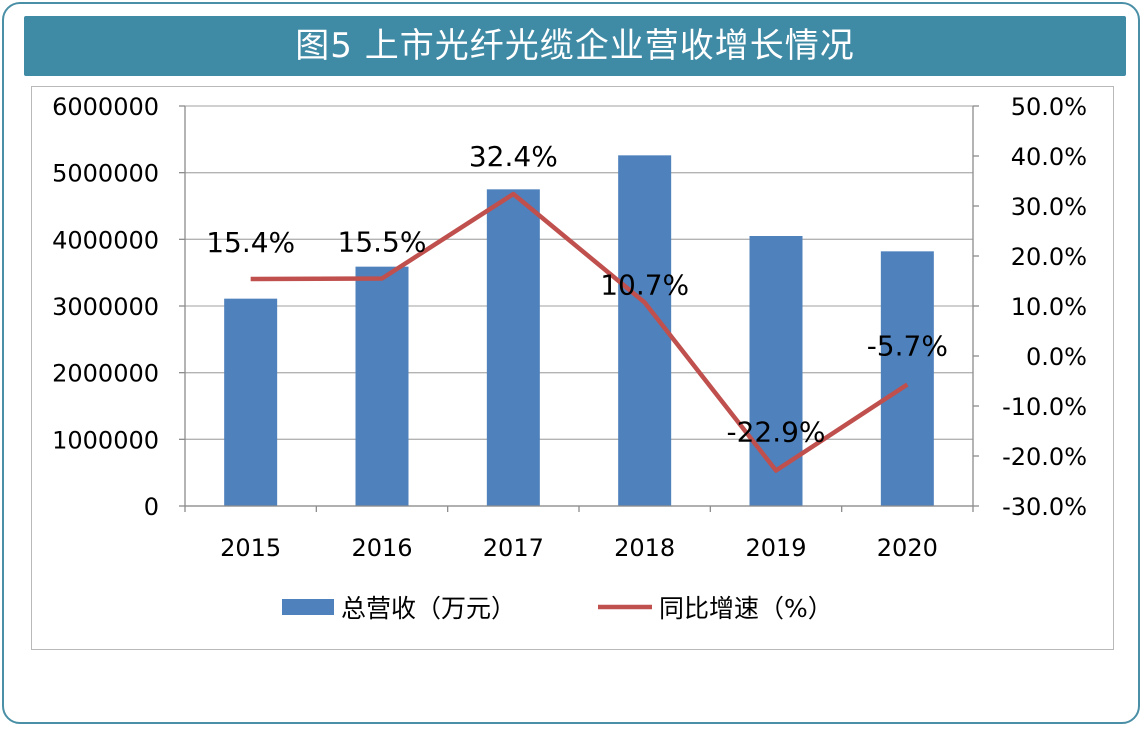  What do you see at coordinates (1049, 107) in the screenshot?
I see `right-tick-label: 50.0%` at bounding box center [1049, 107].